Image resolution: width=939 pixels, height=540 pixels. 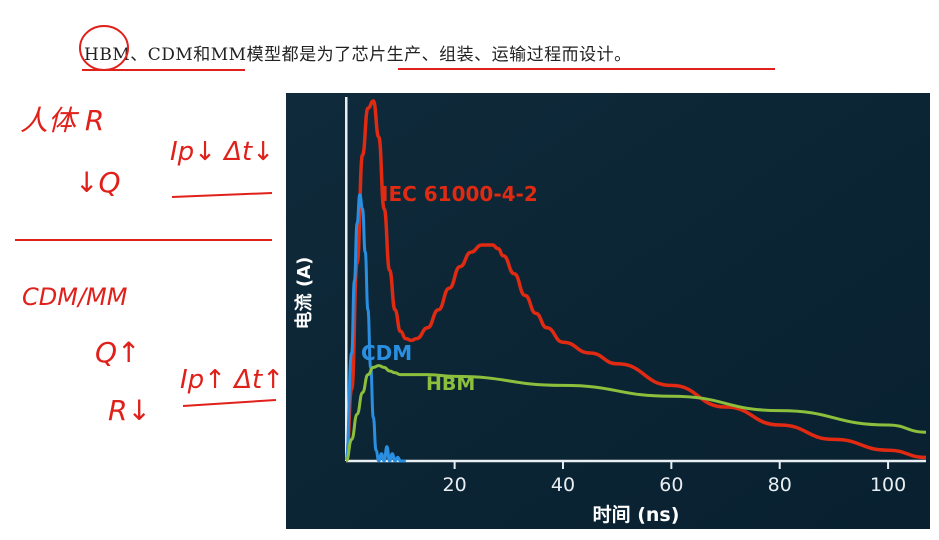 What do you see at coordinates (671, 485) in the screenshot?
I see `x-tick-label: 60` at bounding box center [671, 485].